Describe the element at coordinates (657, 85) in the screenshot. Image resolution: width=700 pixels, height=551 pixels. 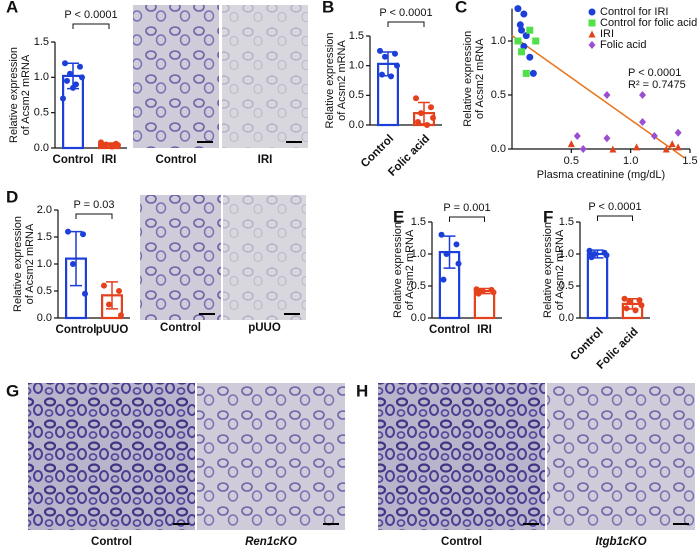
I see `annotation: R² = 0.7475` at that location.